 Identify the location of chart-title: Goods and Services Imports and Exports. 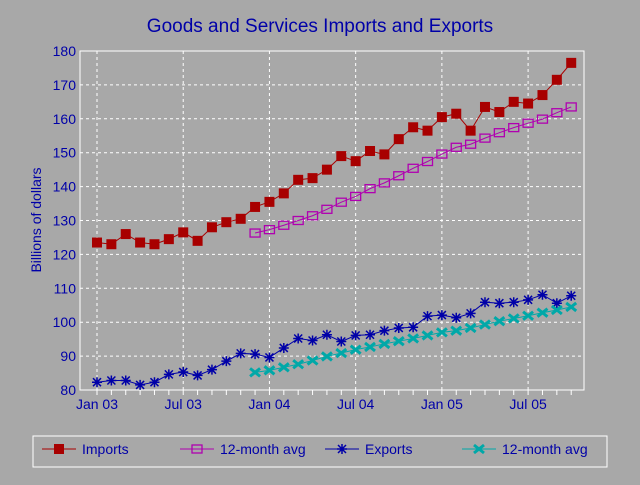
(320, 26).